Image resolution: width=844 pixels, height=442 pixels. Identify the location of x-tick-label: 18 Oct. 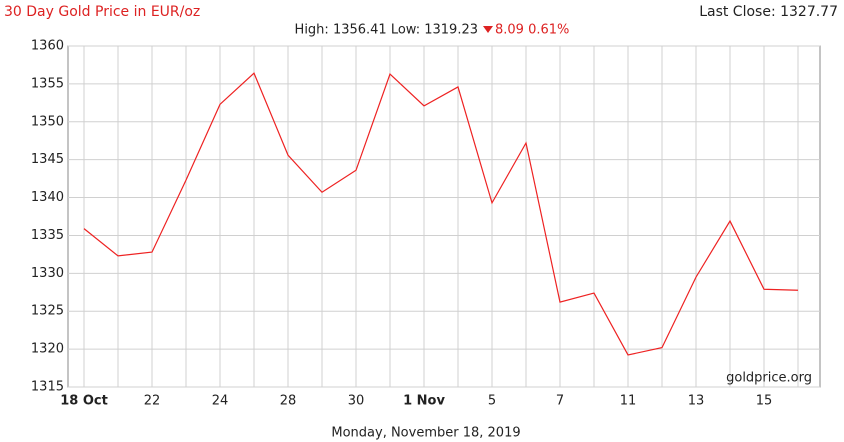
(84, 401).